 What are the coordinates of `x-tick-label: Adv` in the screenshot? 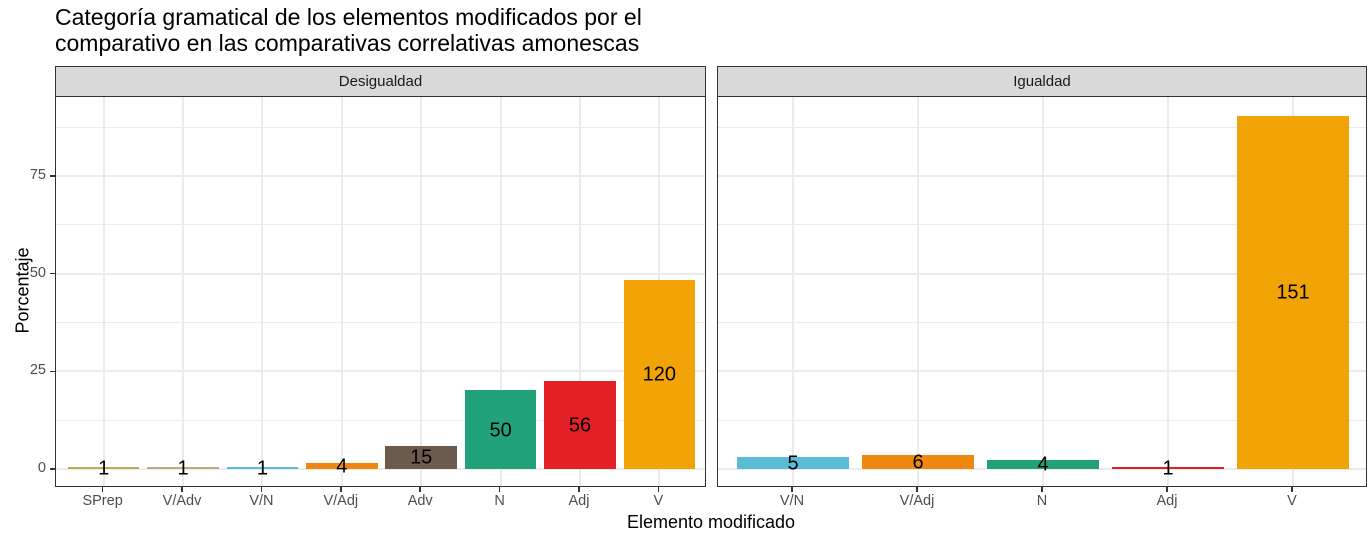 It's located at (420, 501).